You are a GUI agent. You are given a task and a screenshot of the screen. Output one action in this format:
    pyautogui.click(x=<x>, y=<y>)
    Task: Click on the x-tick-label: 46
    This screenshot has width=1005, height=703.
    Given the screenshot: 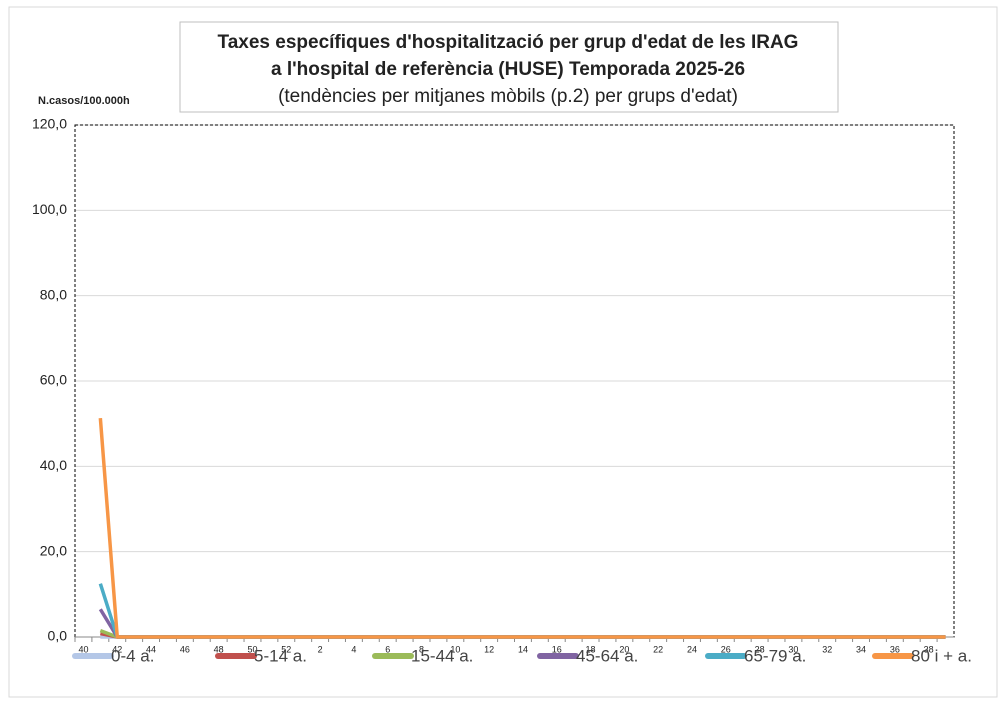 What is the action you would take?
    pyautogui.click(x=185, y=649)
    